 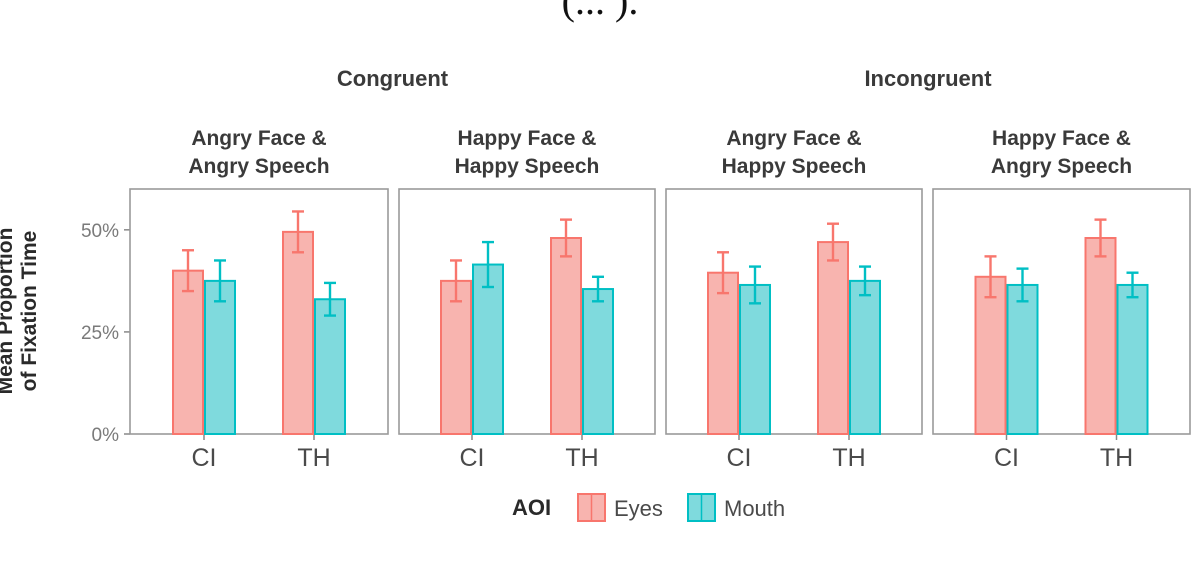 I want to click on y-axis-title: Mean Proportion of Fixation Time, so click(x=20, y=311).